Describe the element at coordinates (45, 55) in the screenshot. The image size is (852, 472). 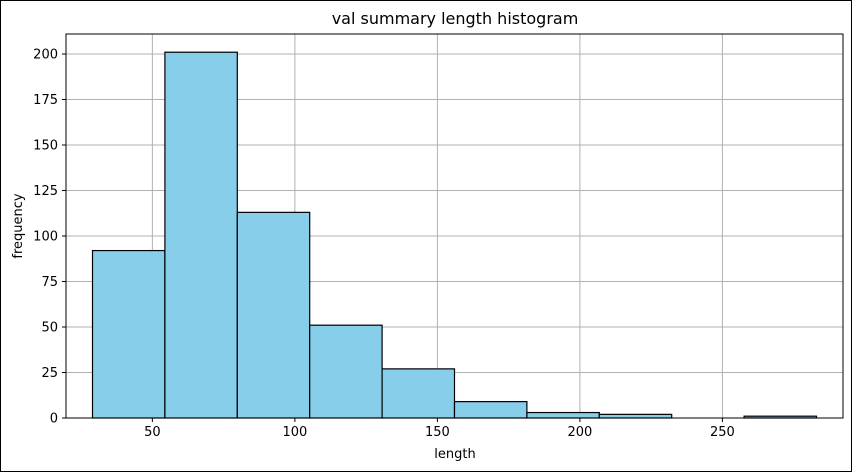
I see `y-tick-label: 200` at that location.